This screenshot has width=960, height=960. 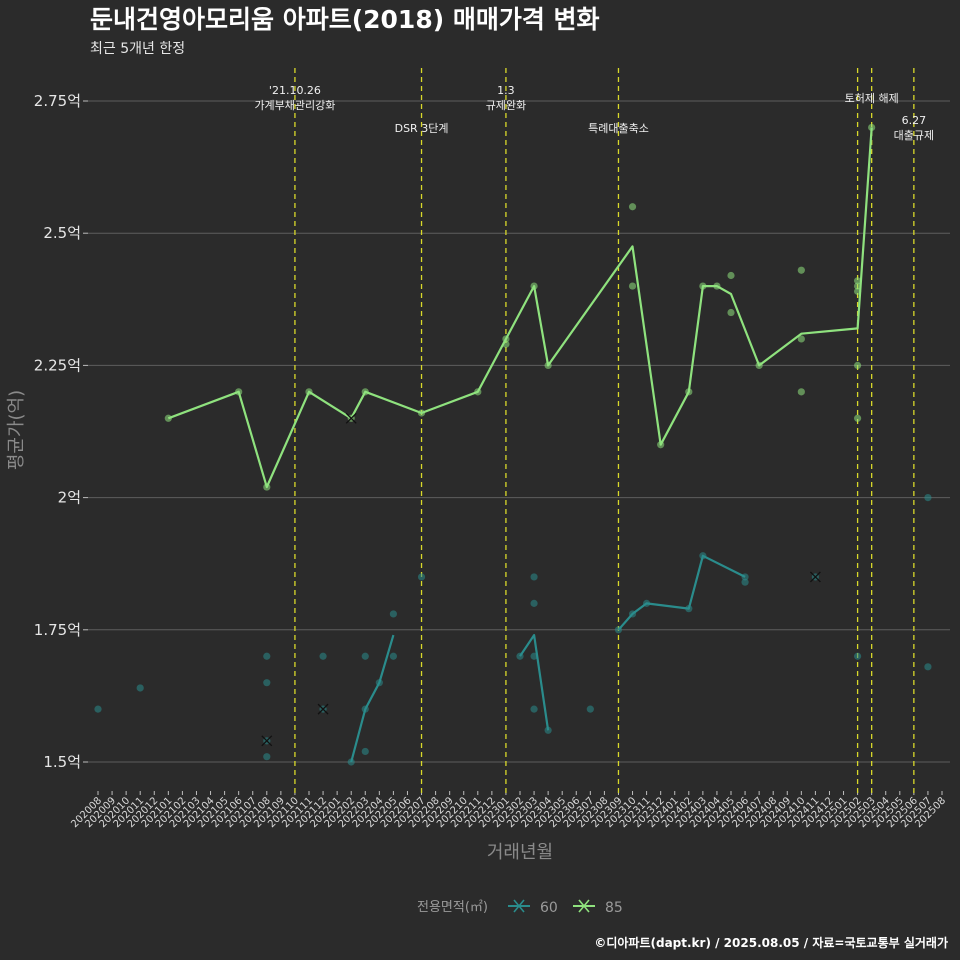 I want to click on x-axis-title: 거래년월, so click(x=520, y=852).